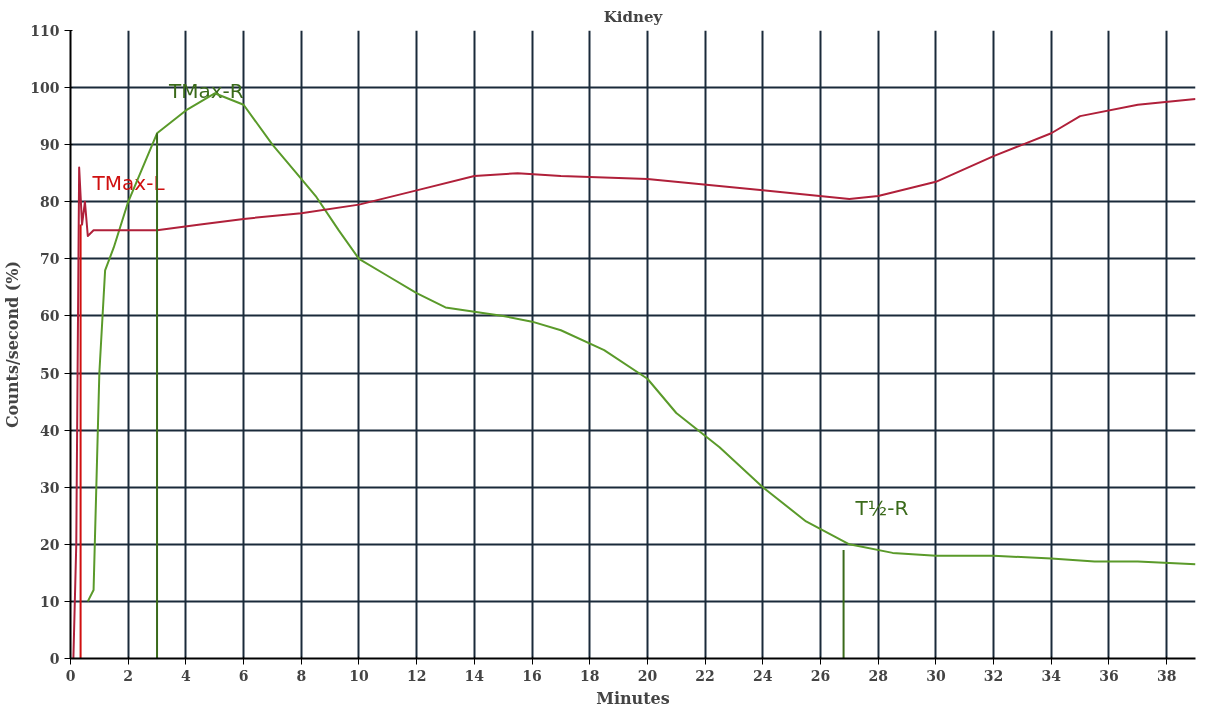 This screenshot has width=1205, height=718. I want to click on y-tick-label: 90, so click(50, 145).